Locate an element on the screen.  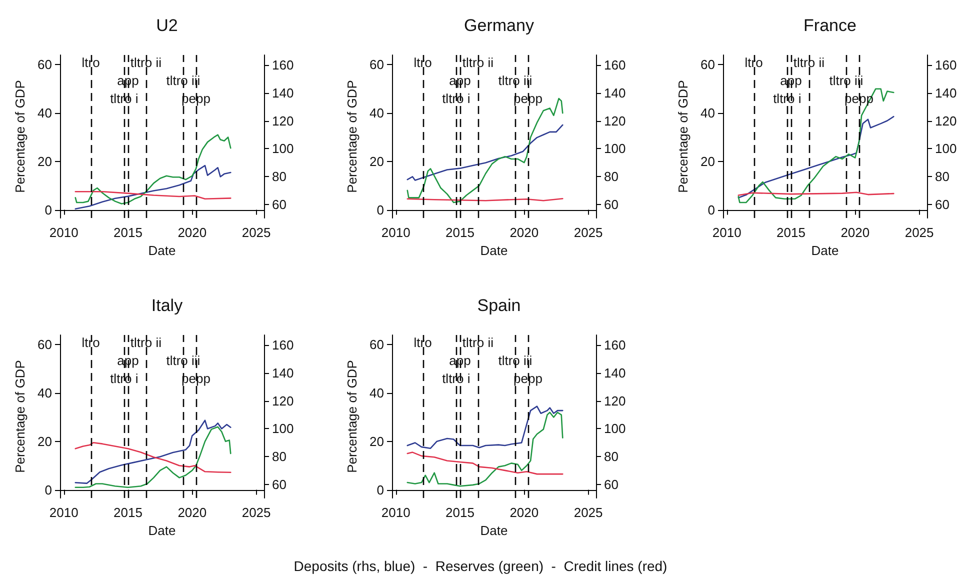
chart-title: France is located at coordinates (830, 25).